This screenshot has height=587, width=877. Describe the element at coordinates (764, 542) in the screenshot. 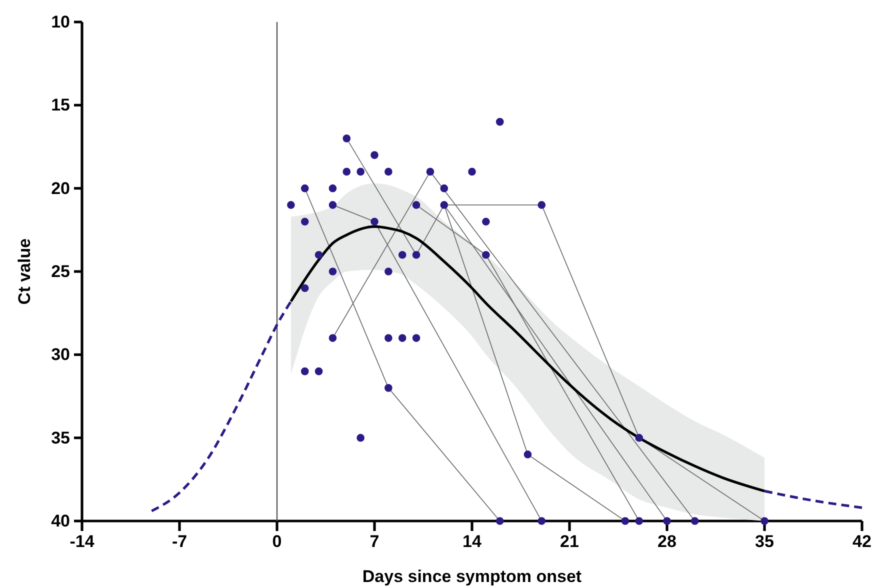

I see `x-tick-label: 35` at that location.